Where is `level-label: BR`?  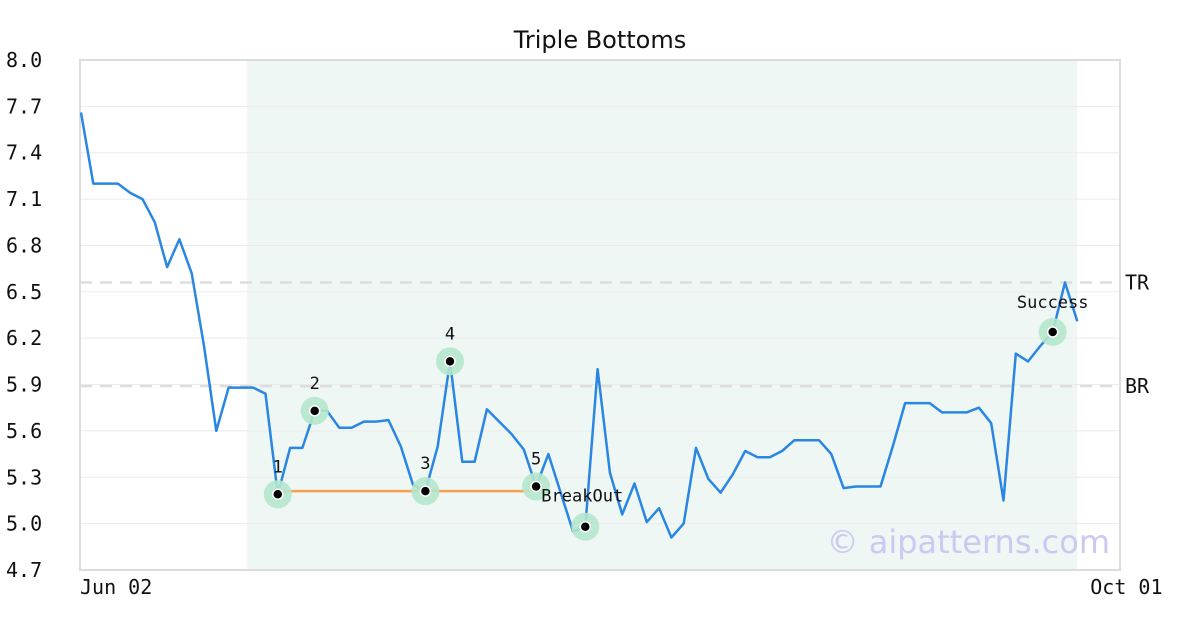 level-label: BR is located at coordinates (1137, 386).